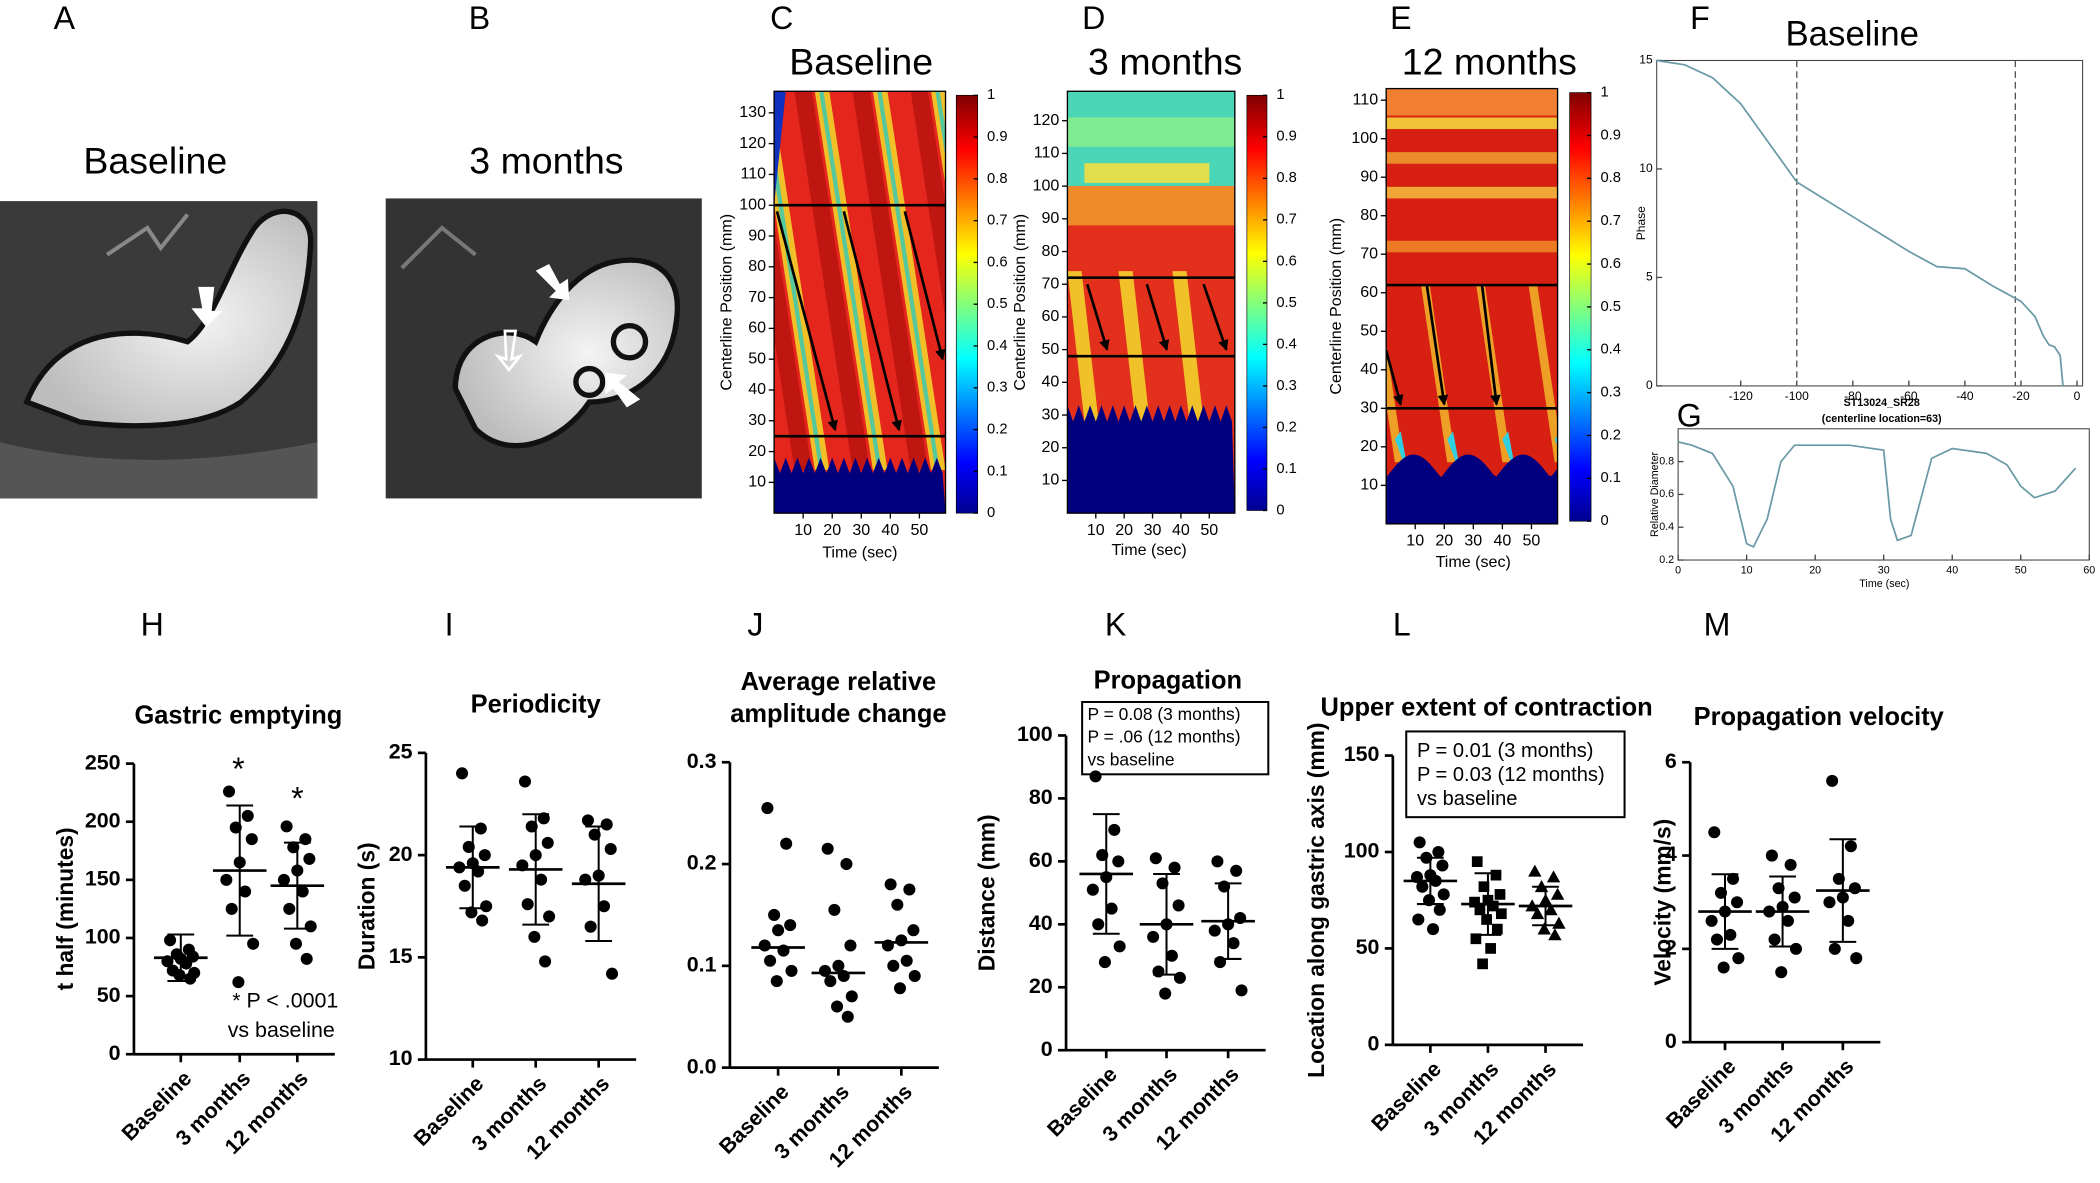 Image resolution: width=2100 pixels, height=1183 pixels. Describe the element at coordinates (1882, 403) in the screenshot. I see `chart-title: ST13024_SR28` at that location.